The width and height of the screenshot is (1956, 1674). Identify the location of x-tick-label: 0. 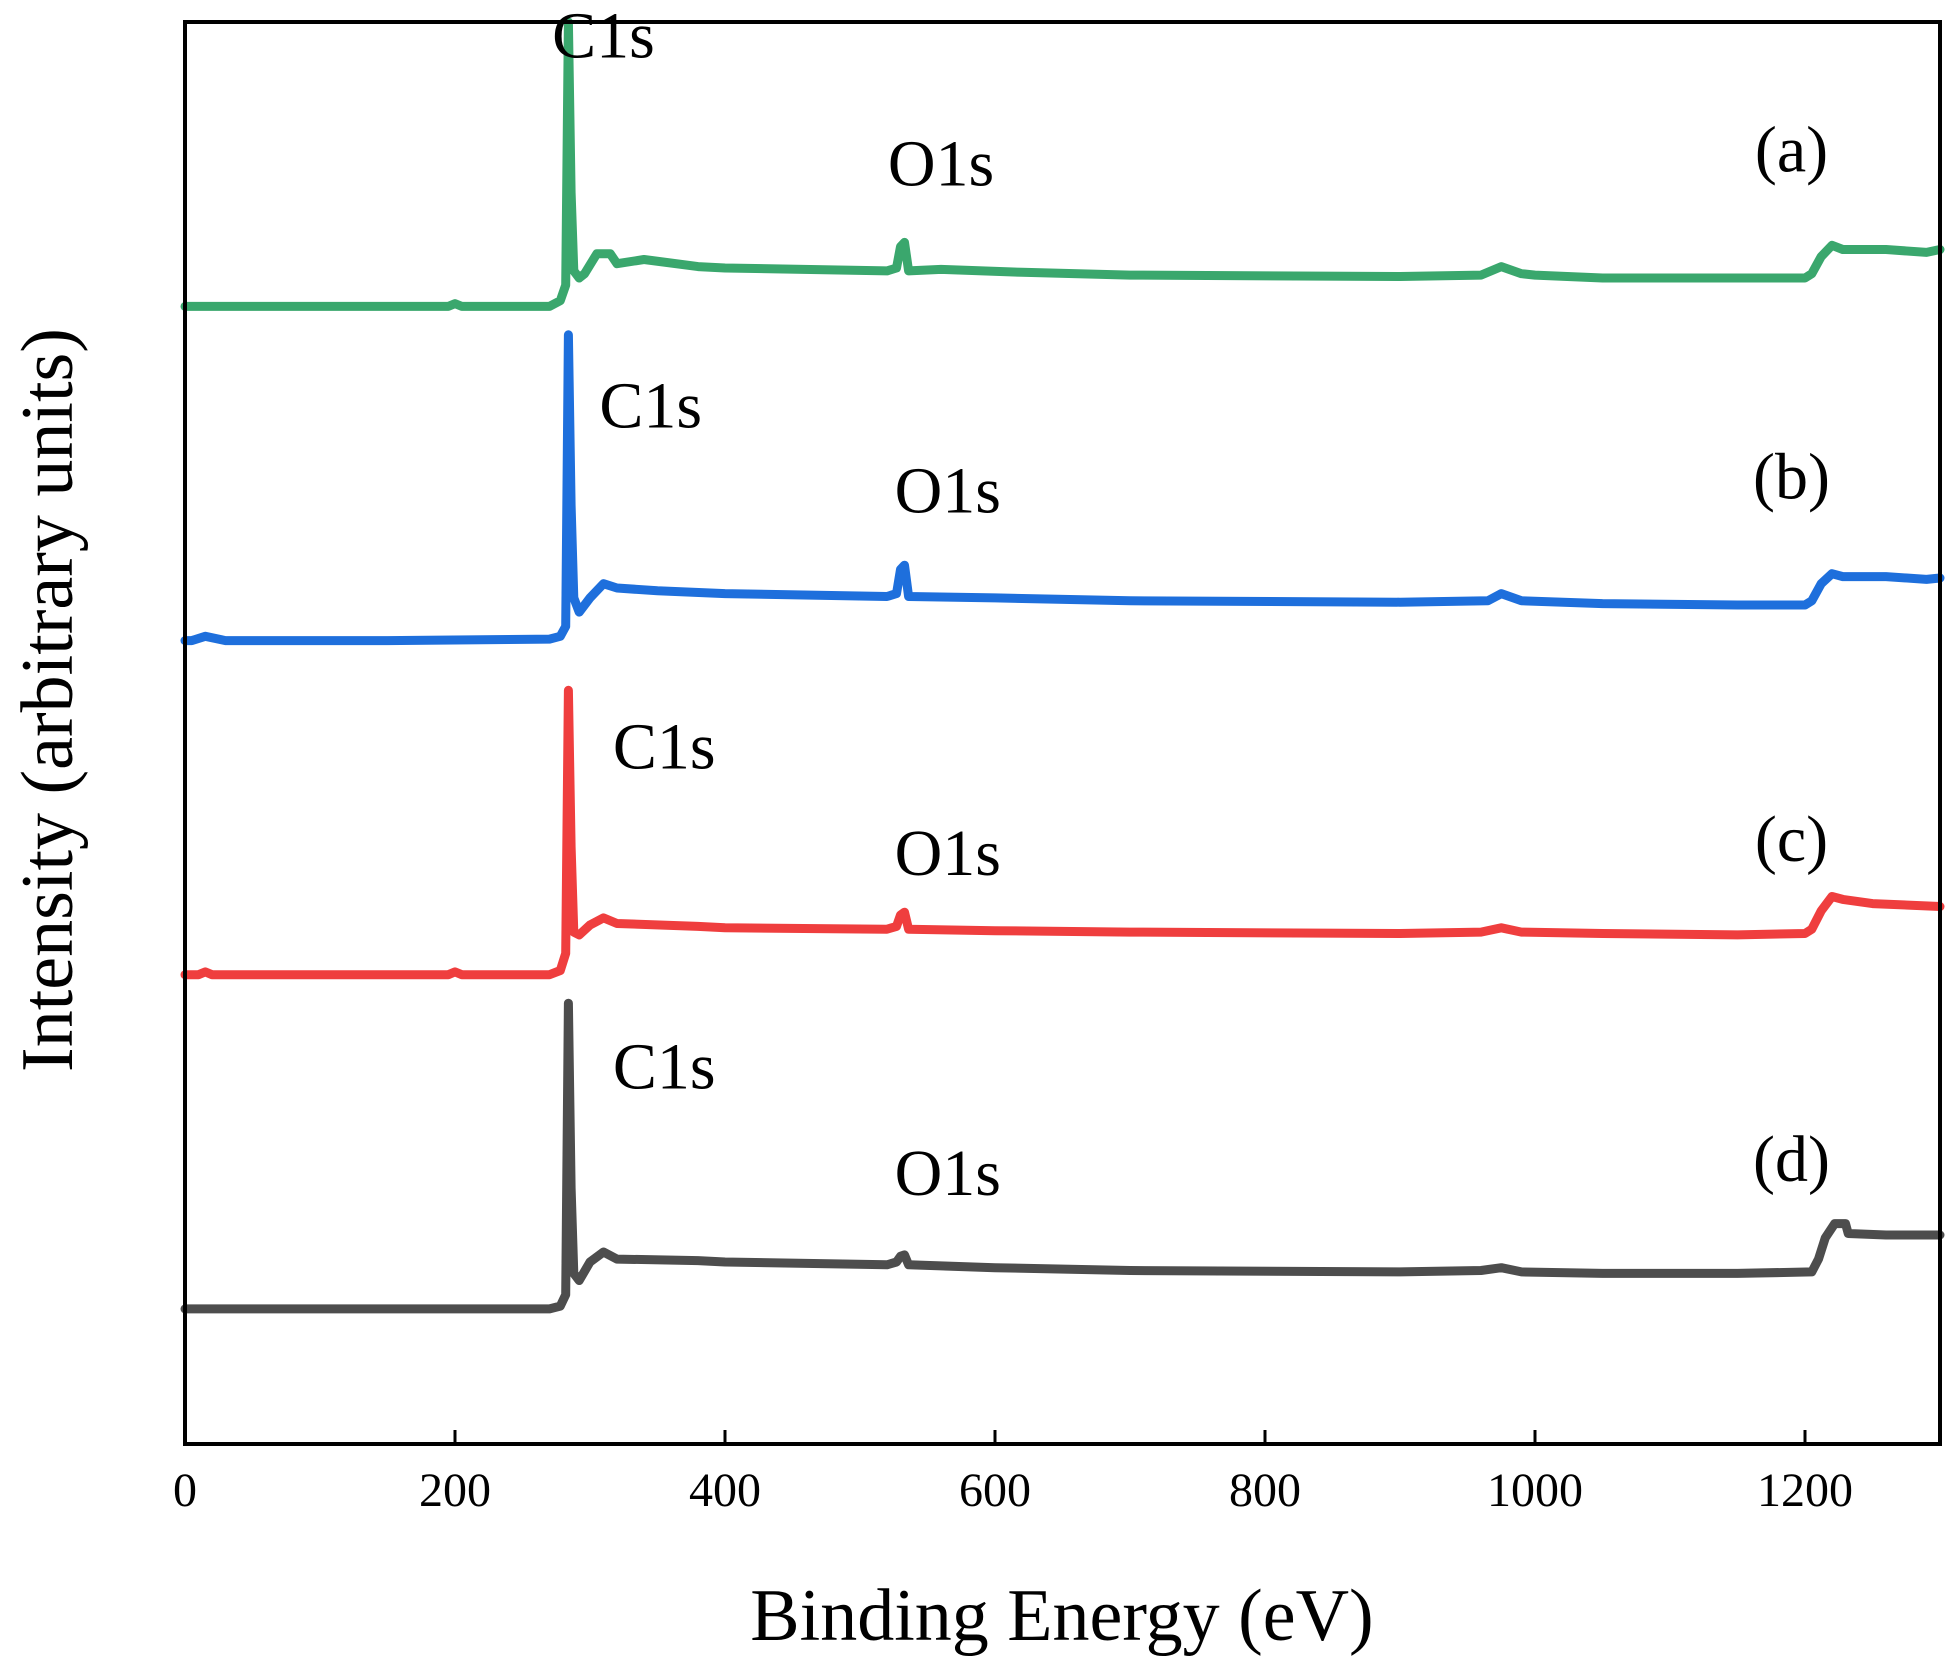
(185, 1490).